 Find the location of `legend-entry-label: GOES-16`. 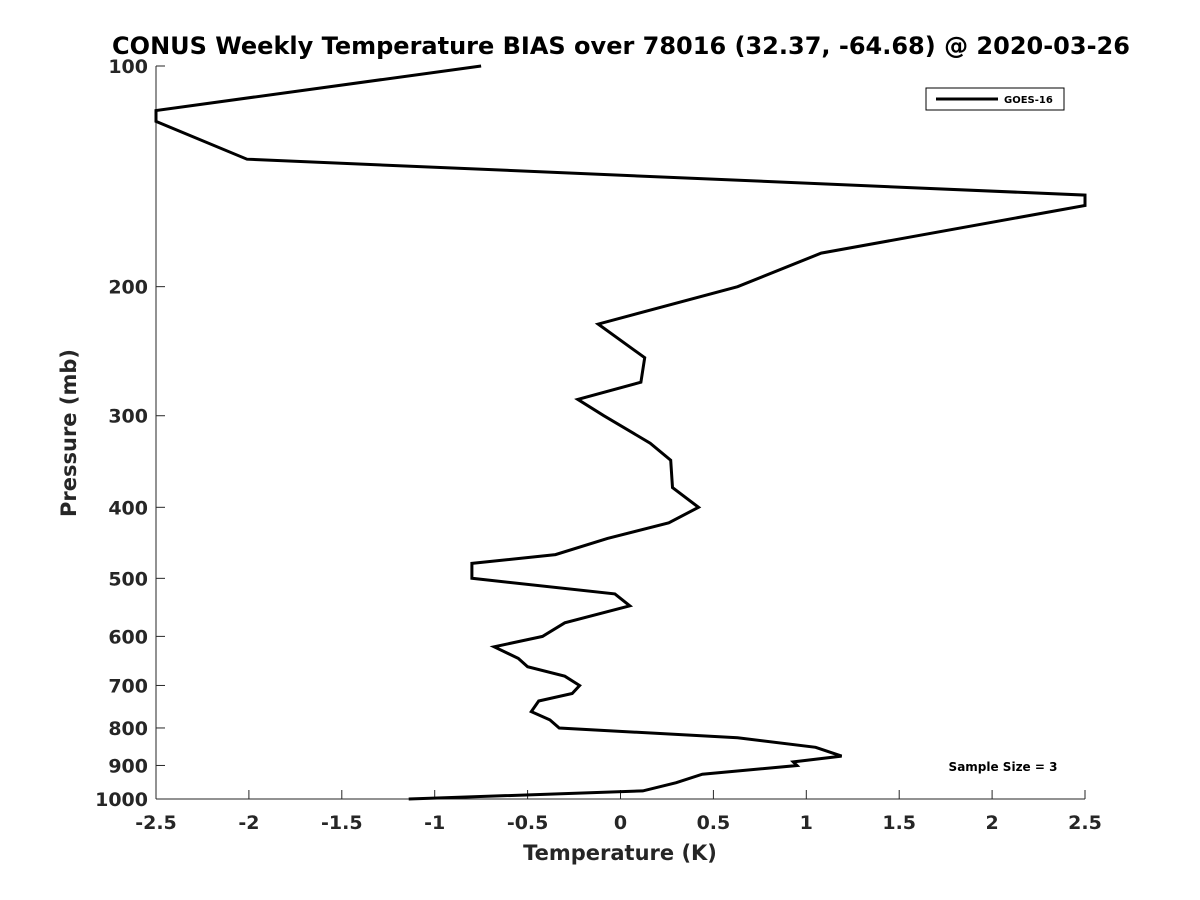

legend-entry-label: GOES-16 is located at coordinates (1028, 100).